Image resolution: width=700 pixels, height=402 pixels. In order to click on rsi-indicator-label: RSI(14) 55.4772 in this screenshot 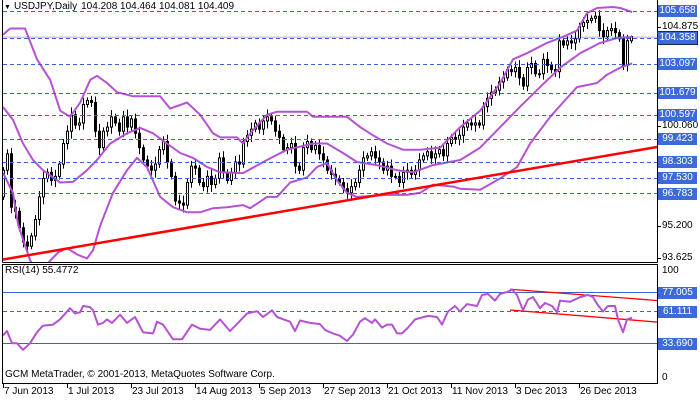, I will do `click(42, 270)`.